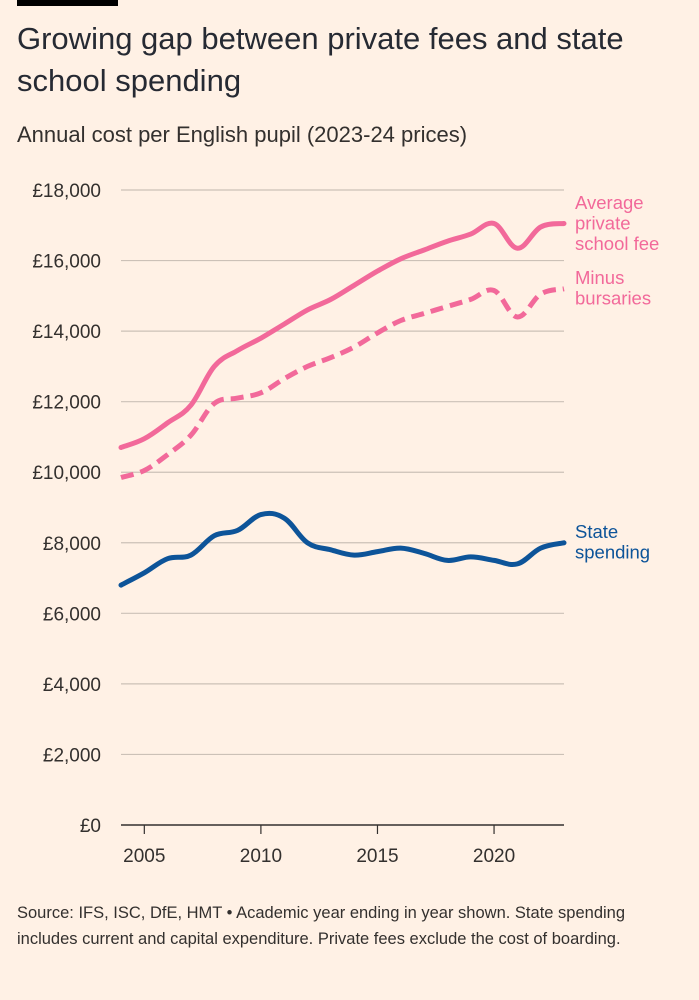 The height and width of the screenshot is (1000, 699). I want to click on brand-bar, so click(67, 3).